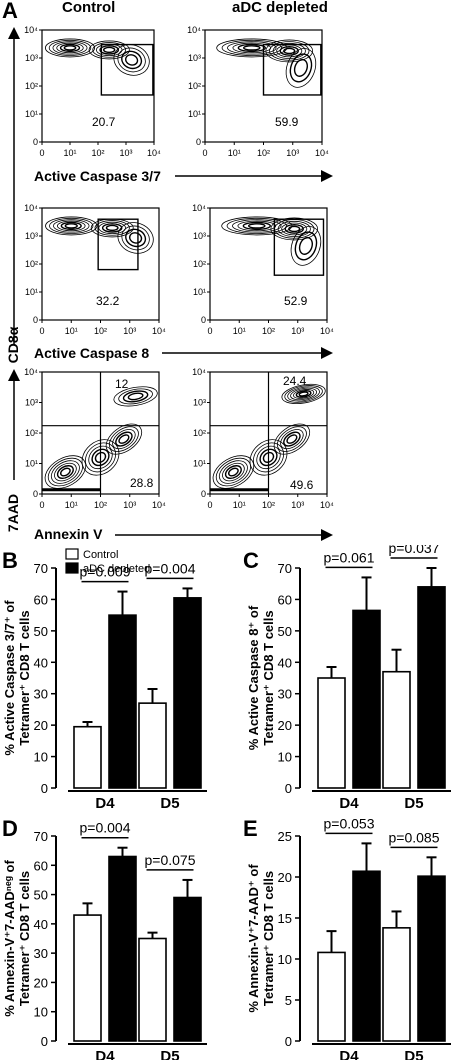 This screenshot has width=474, height=1060. What do you see at coordinates (288, 1000) in the screenshot?
I see `y-tick-label: 5` at bounding box center [288, 1000].